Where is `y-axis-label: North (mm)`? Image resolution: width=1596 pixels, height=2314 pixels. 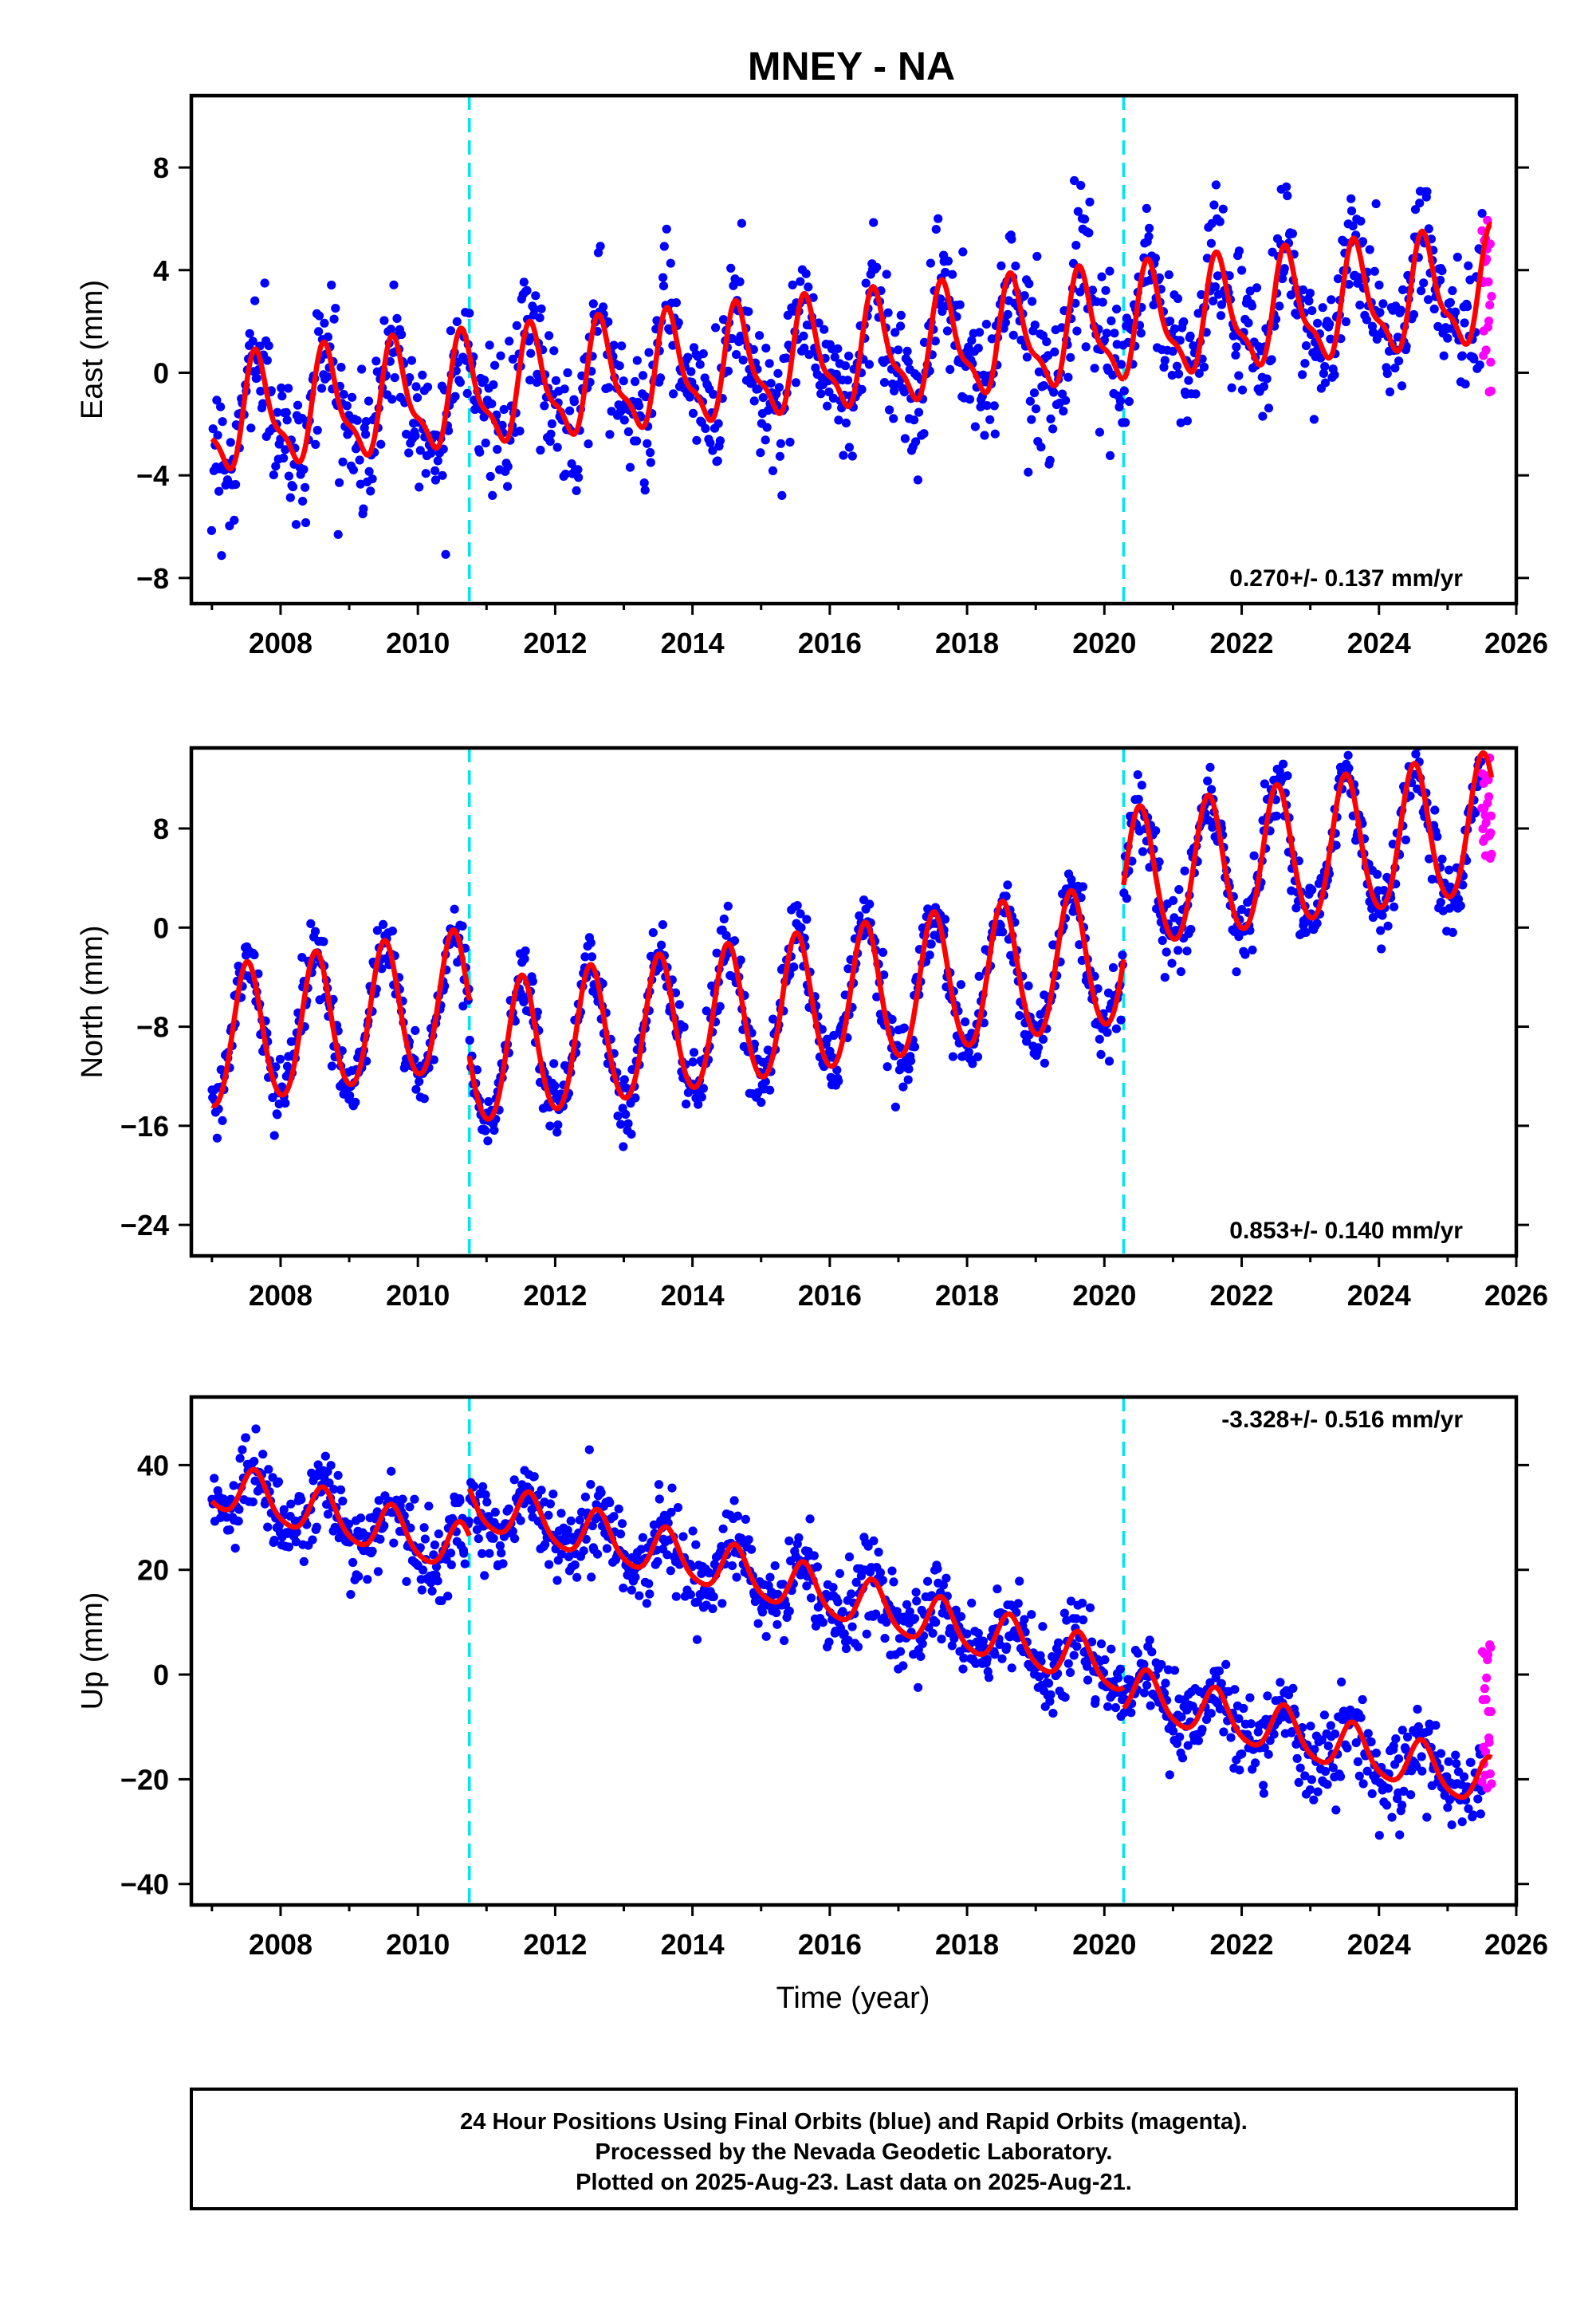
y-axis-label: North (mm) is located at coordinates (92, 1001).